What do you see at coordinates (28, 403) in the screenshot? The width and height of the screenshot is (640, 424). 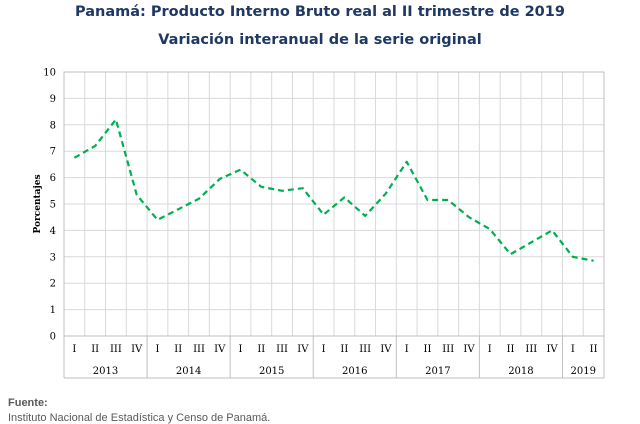 I see `source-label: Fuente:` at bounding box center [28, 403].